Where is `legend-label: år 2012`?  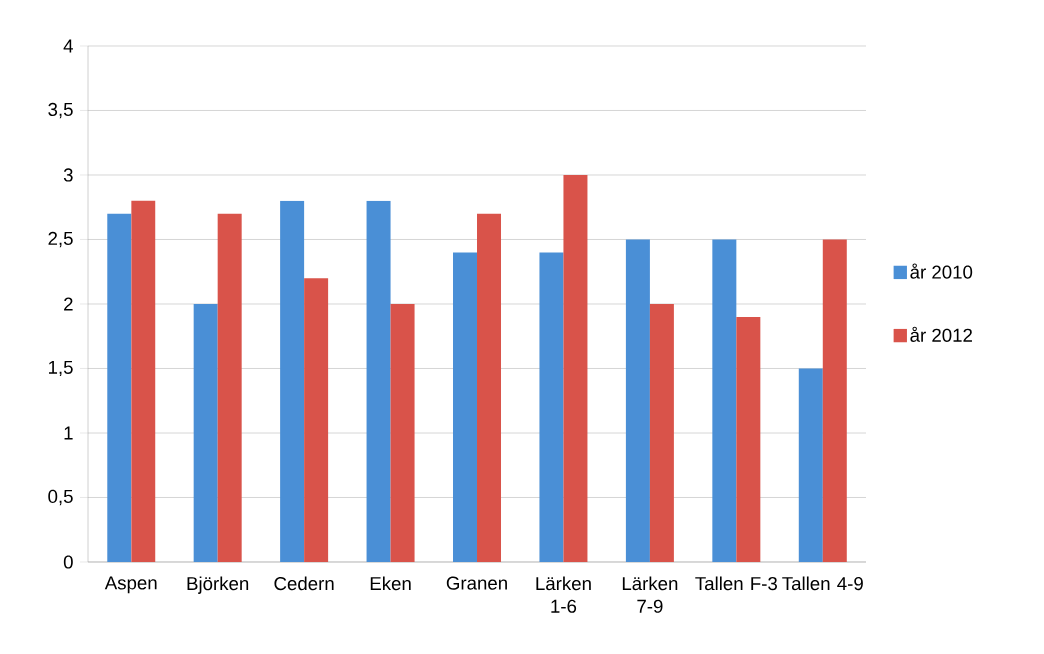 legend-label: år 2012 is located at coordinates (941, 334).